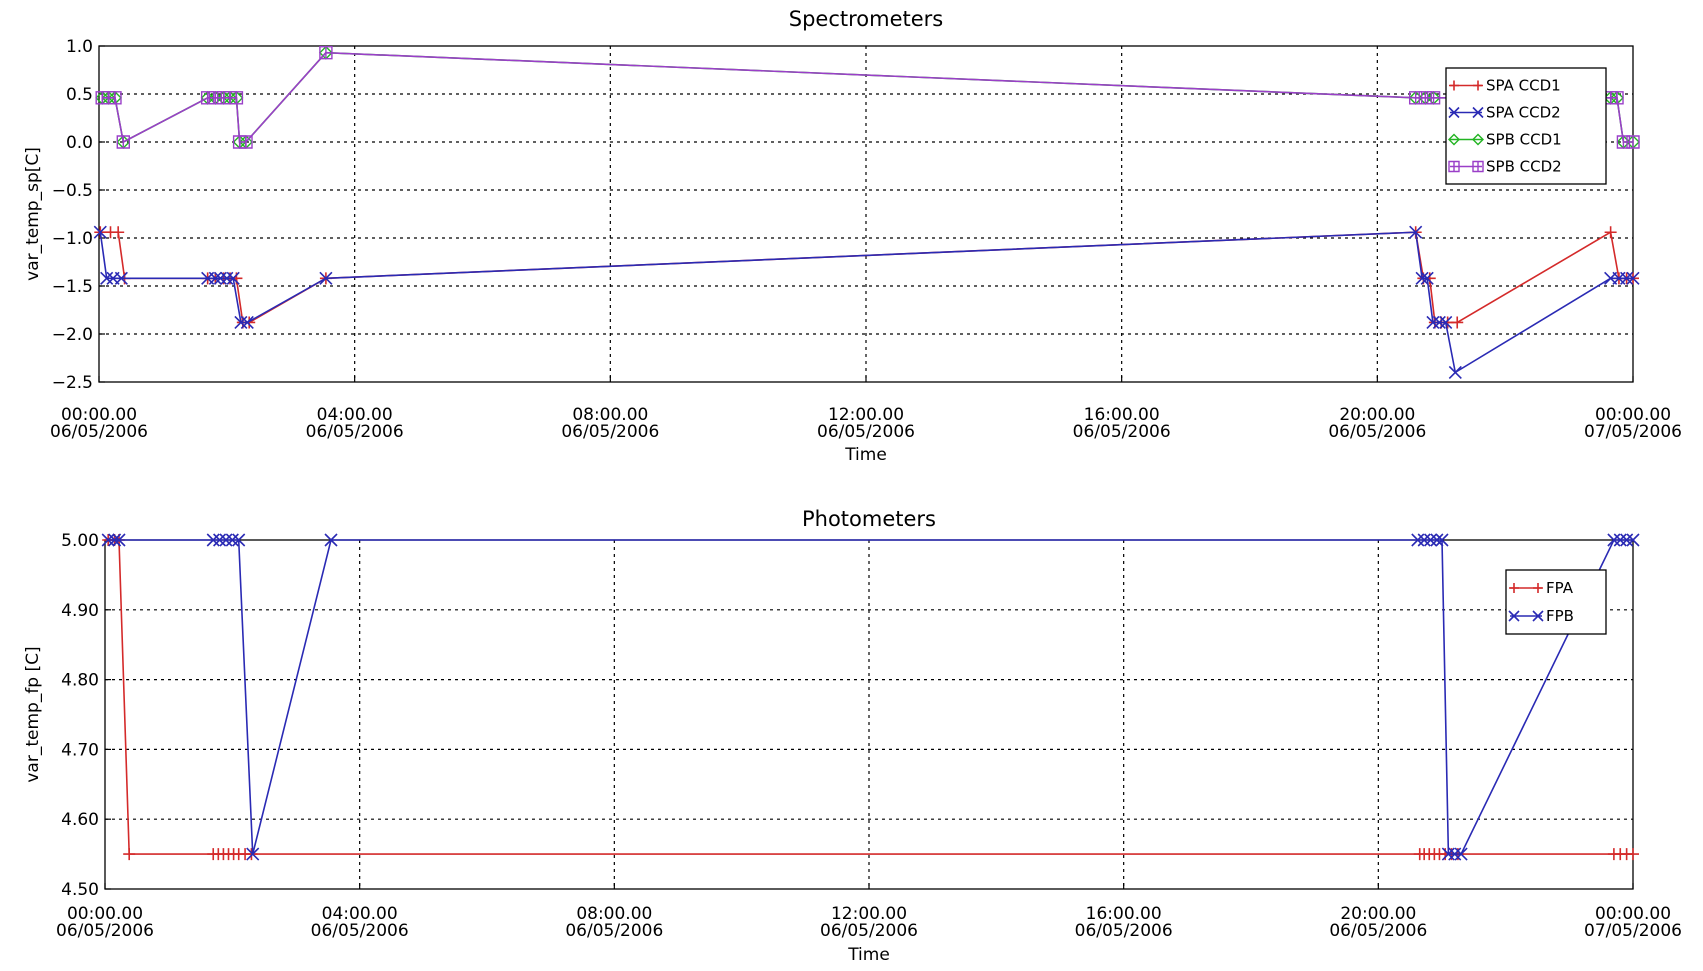  Describe the element at coordinates (72, 239) in the screenshot. I see `y-tick-label: −1.0` at that location.